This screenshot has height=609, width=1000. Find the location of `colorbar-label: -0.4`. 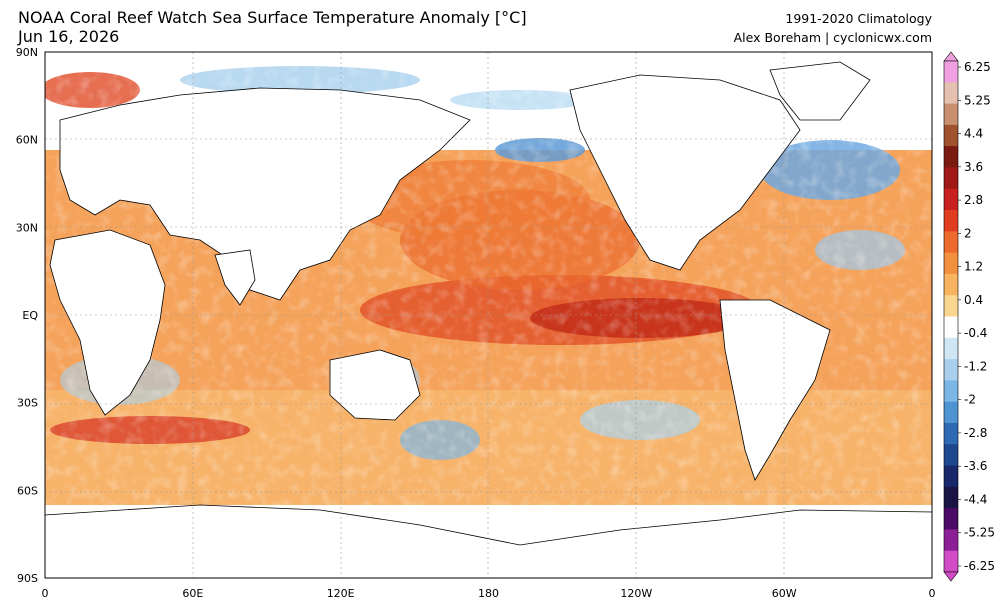

colorbar-label: -0.4 is located at coordinates (975, 333).